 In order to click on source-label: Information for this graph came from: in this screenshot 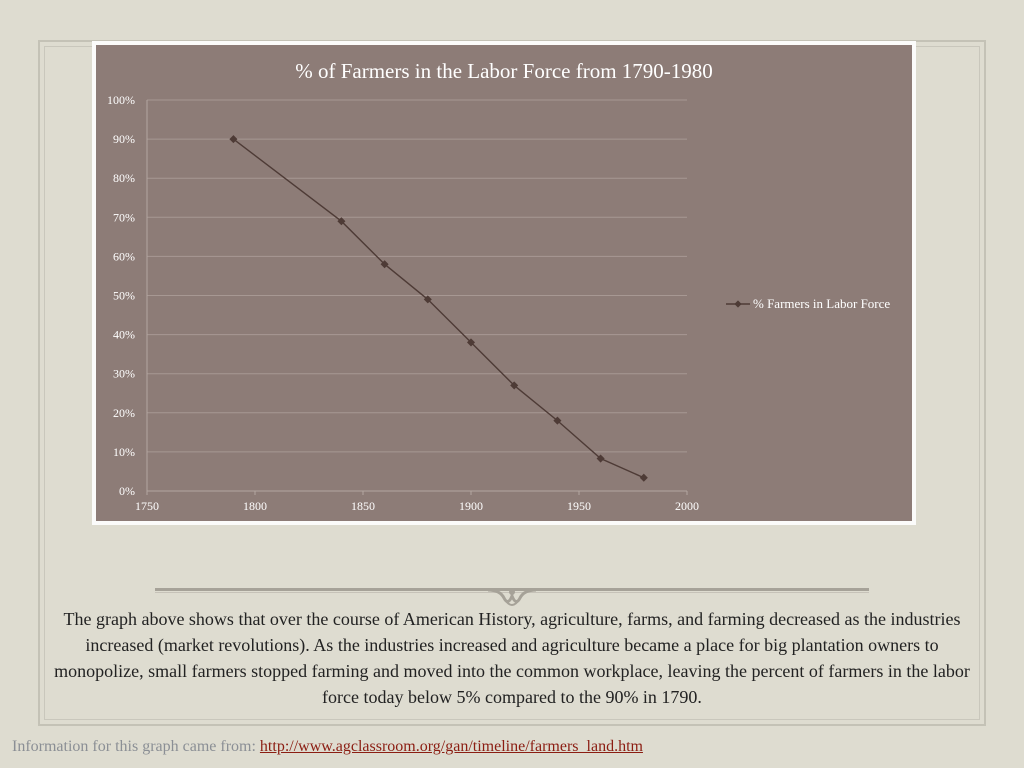, I will do `click(134, 746)`.